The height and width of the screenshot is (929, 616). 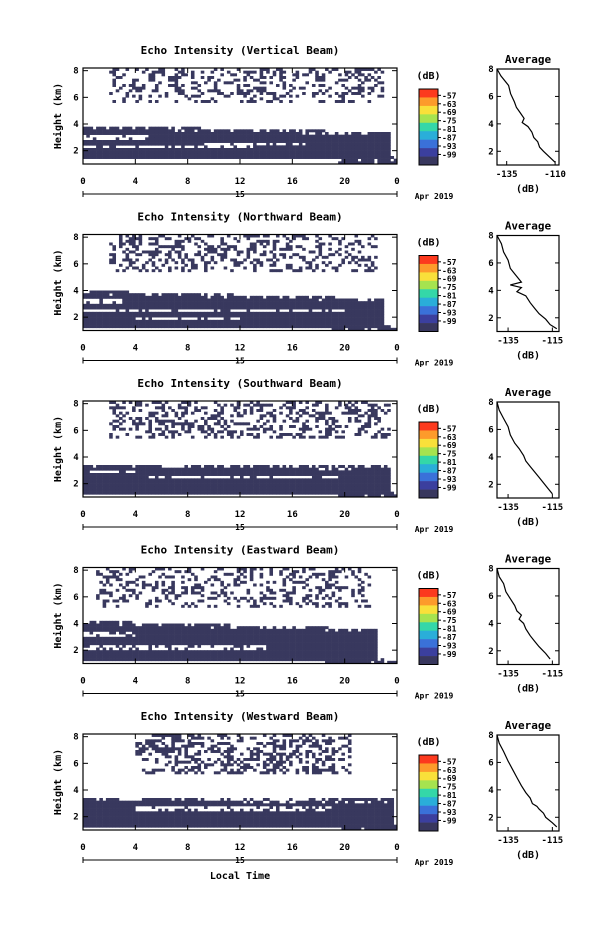 What do you see at coordinates (449, 296) in the screenshot?
I see `colorbar-tick-label: -81` at bounding box center [449, 296].